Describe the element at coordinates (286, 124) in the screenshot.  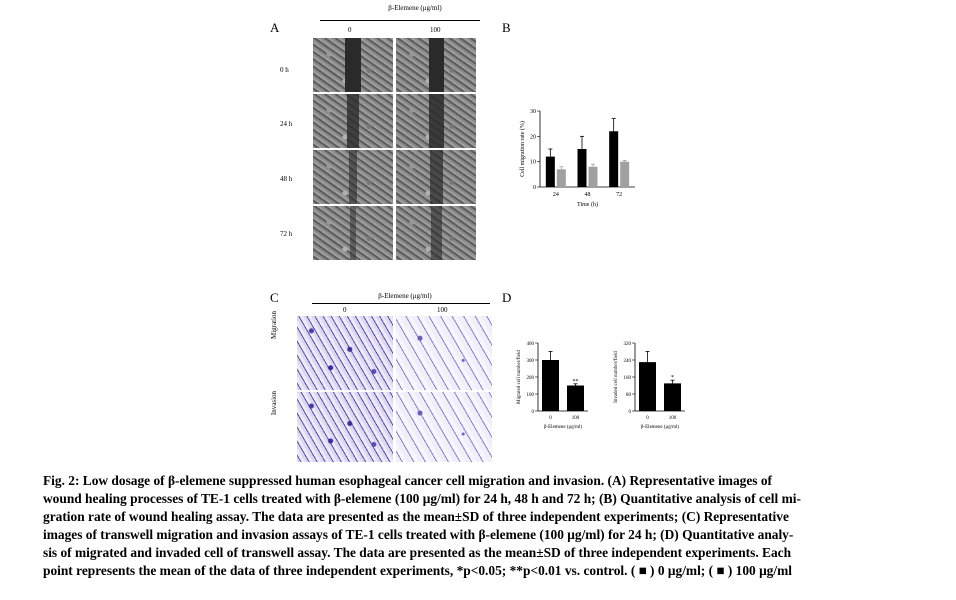
I see `panel-a-row-24h: 24 h` at that location.